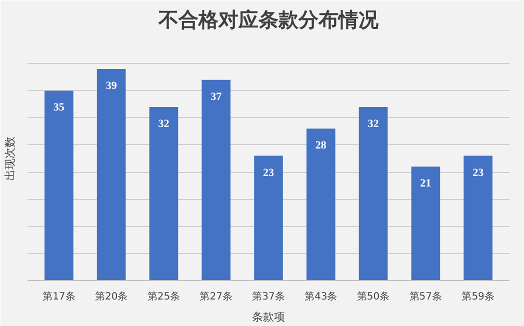  I want to click on x-tick-label: 第17条, so click(59, 296).